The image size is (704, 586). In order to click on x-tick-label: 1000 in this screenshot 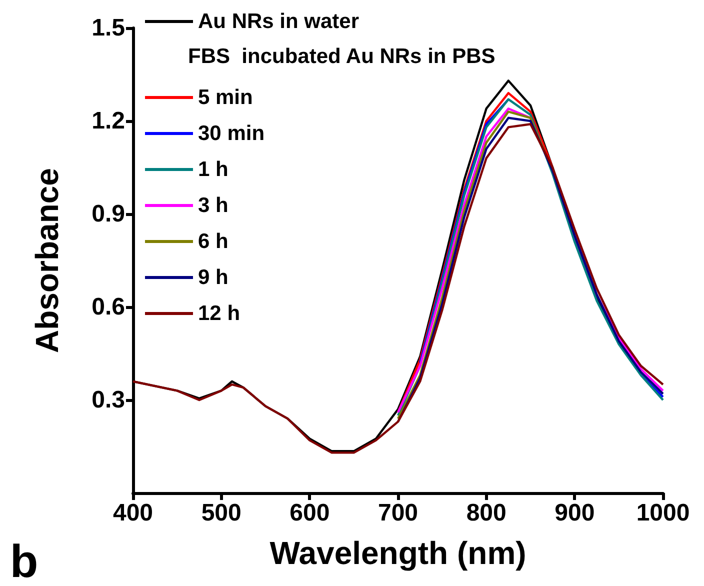, I will do `click(663, 513)`.